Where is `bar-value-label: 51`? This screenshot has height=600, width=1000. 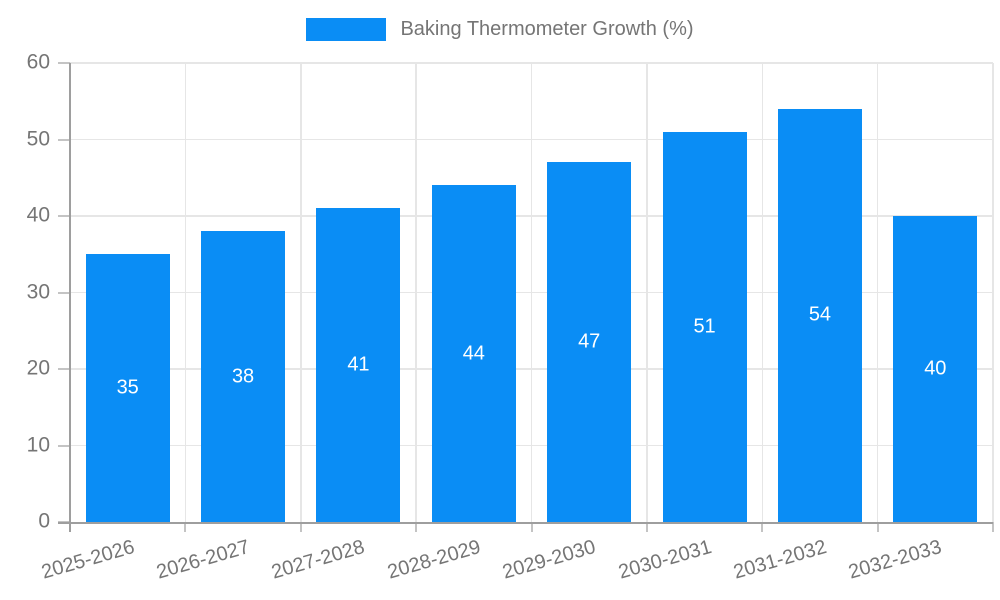
bar-value-label: 51 is located at coordinates (704, 326).